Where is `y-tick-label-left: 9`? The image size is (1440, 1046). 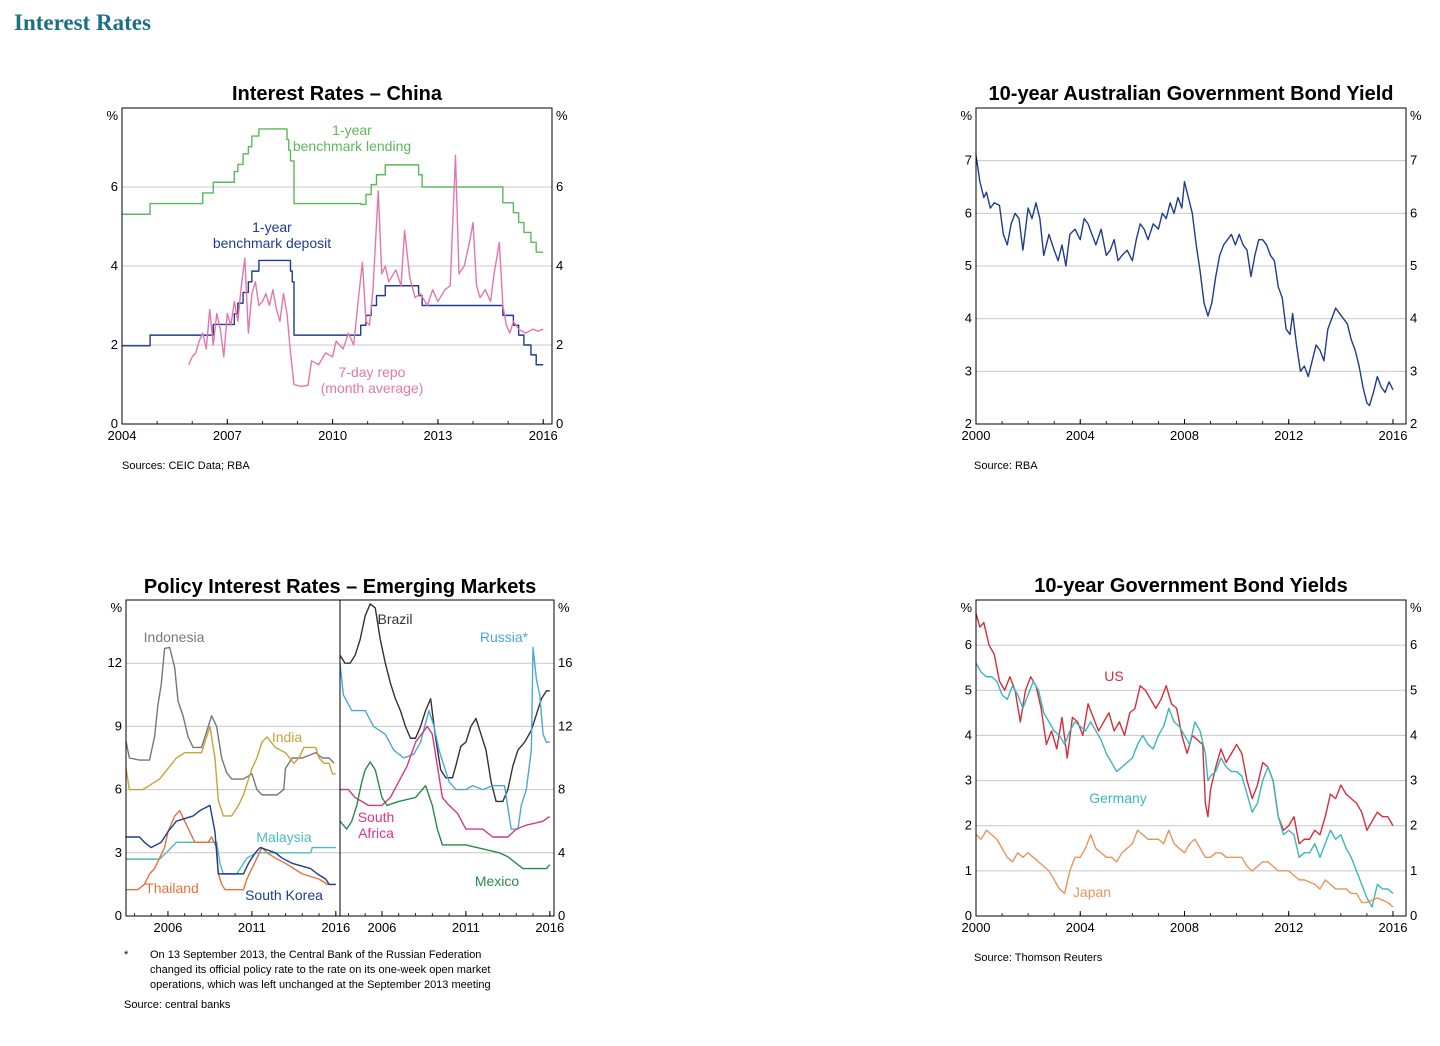
y-tick-label-left: 9 is located at coordinates (118, 725).